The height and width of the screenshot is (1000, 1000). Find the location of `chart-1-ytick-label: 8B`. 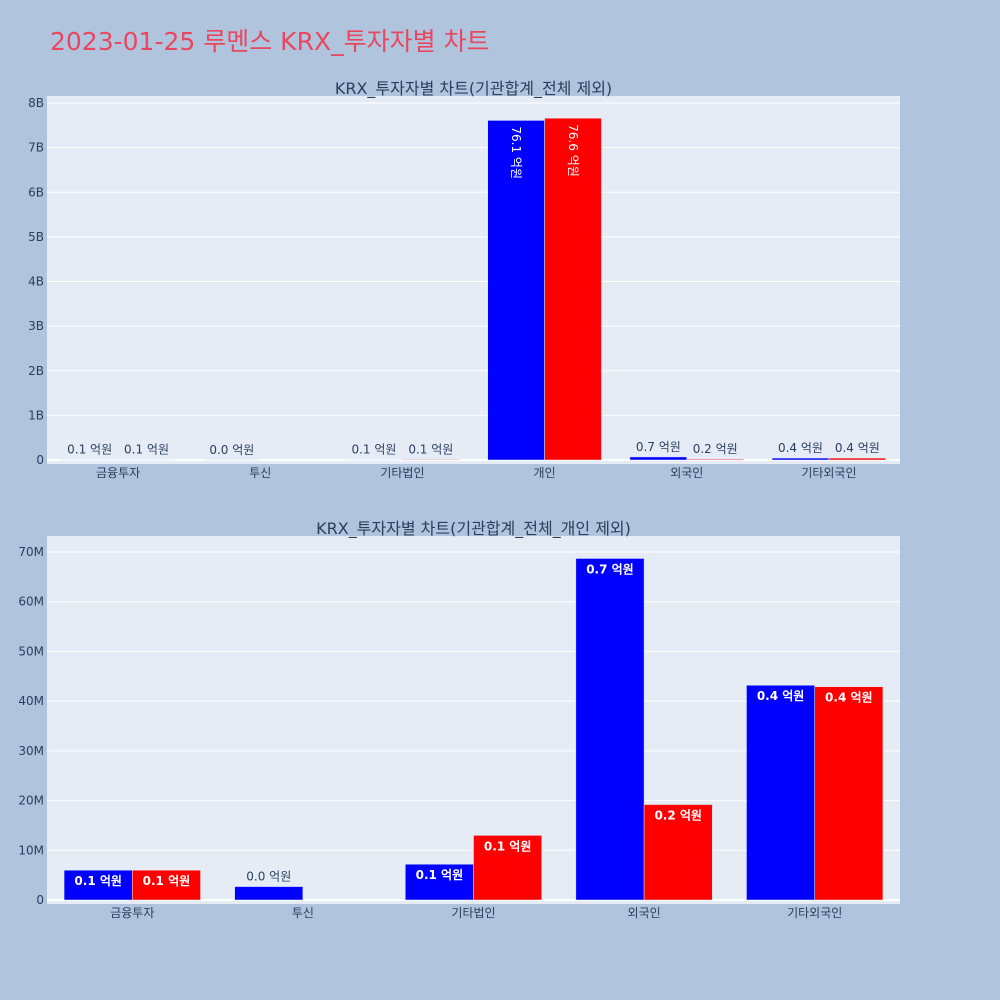

chart-1-ytick-label: 8B is located at coordinates (36, 103).